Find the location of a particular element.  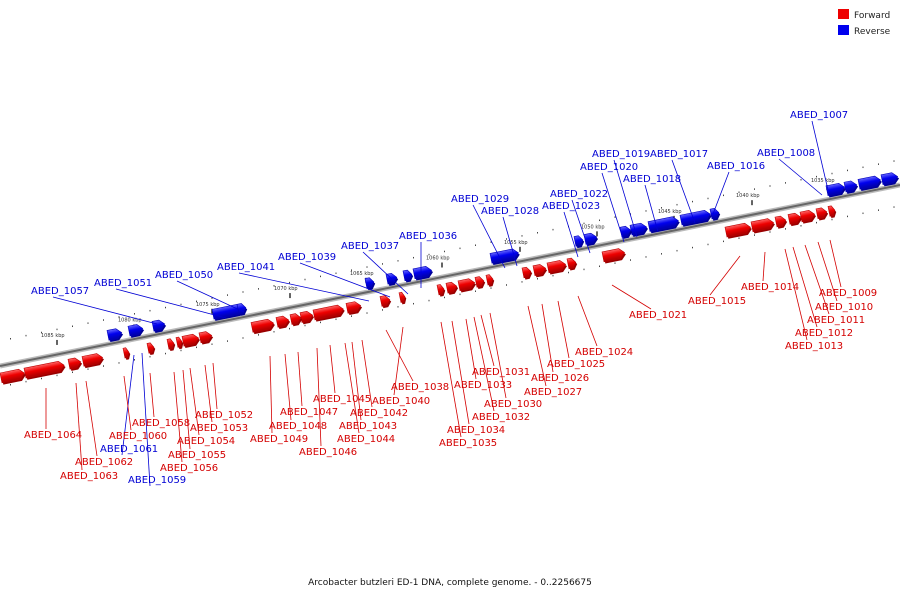

gene-label: ABED_1057 is located at coordinates (60, 291).